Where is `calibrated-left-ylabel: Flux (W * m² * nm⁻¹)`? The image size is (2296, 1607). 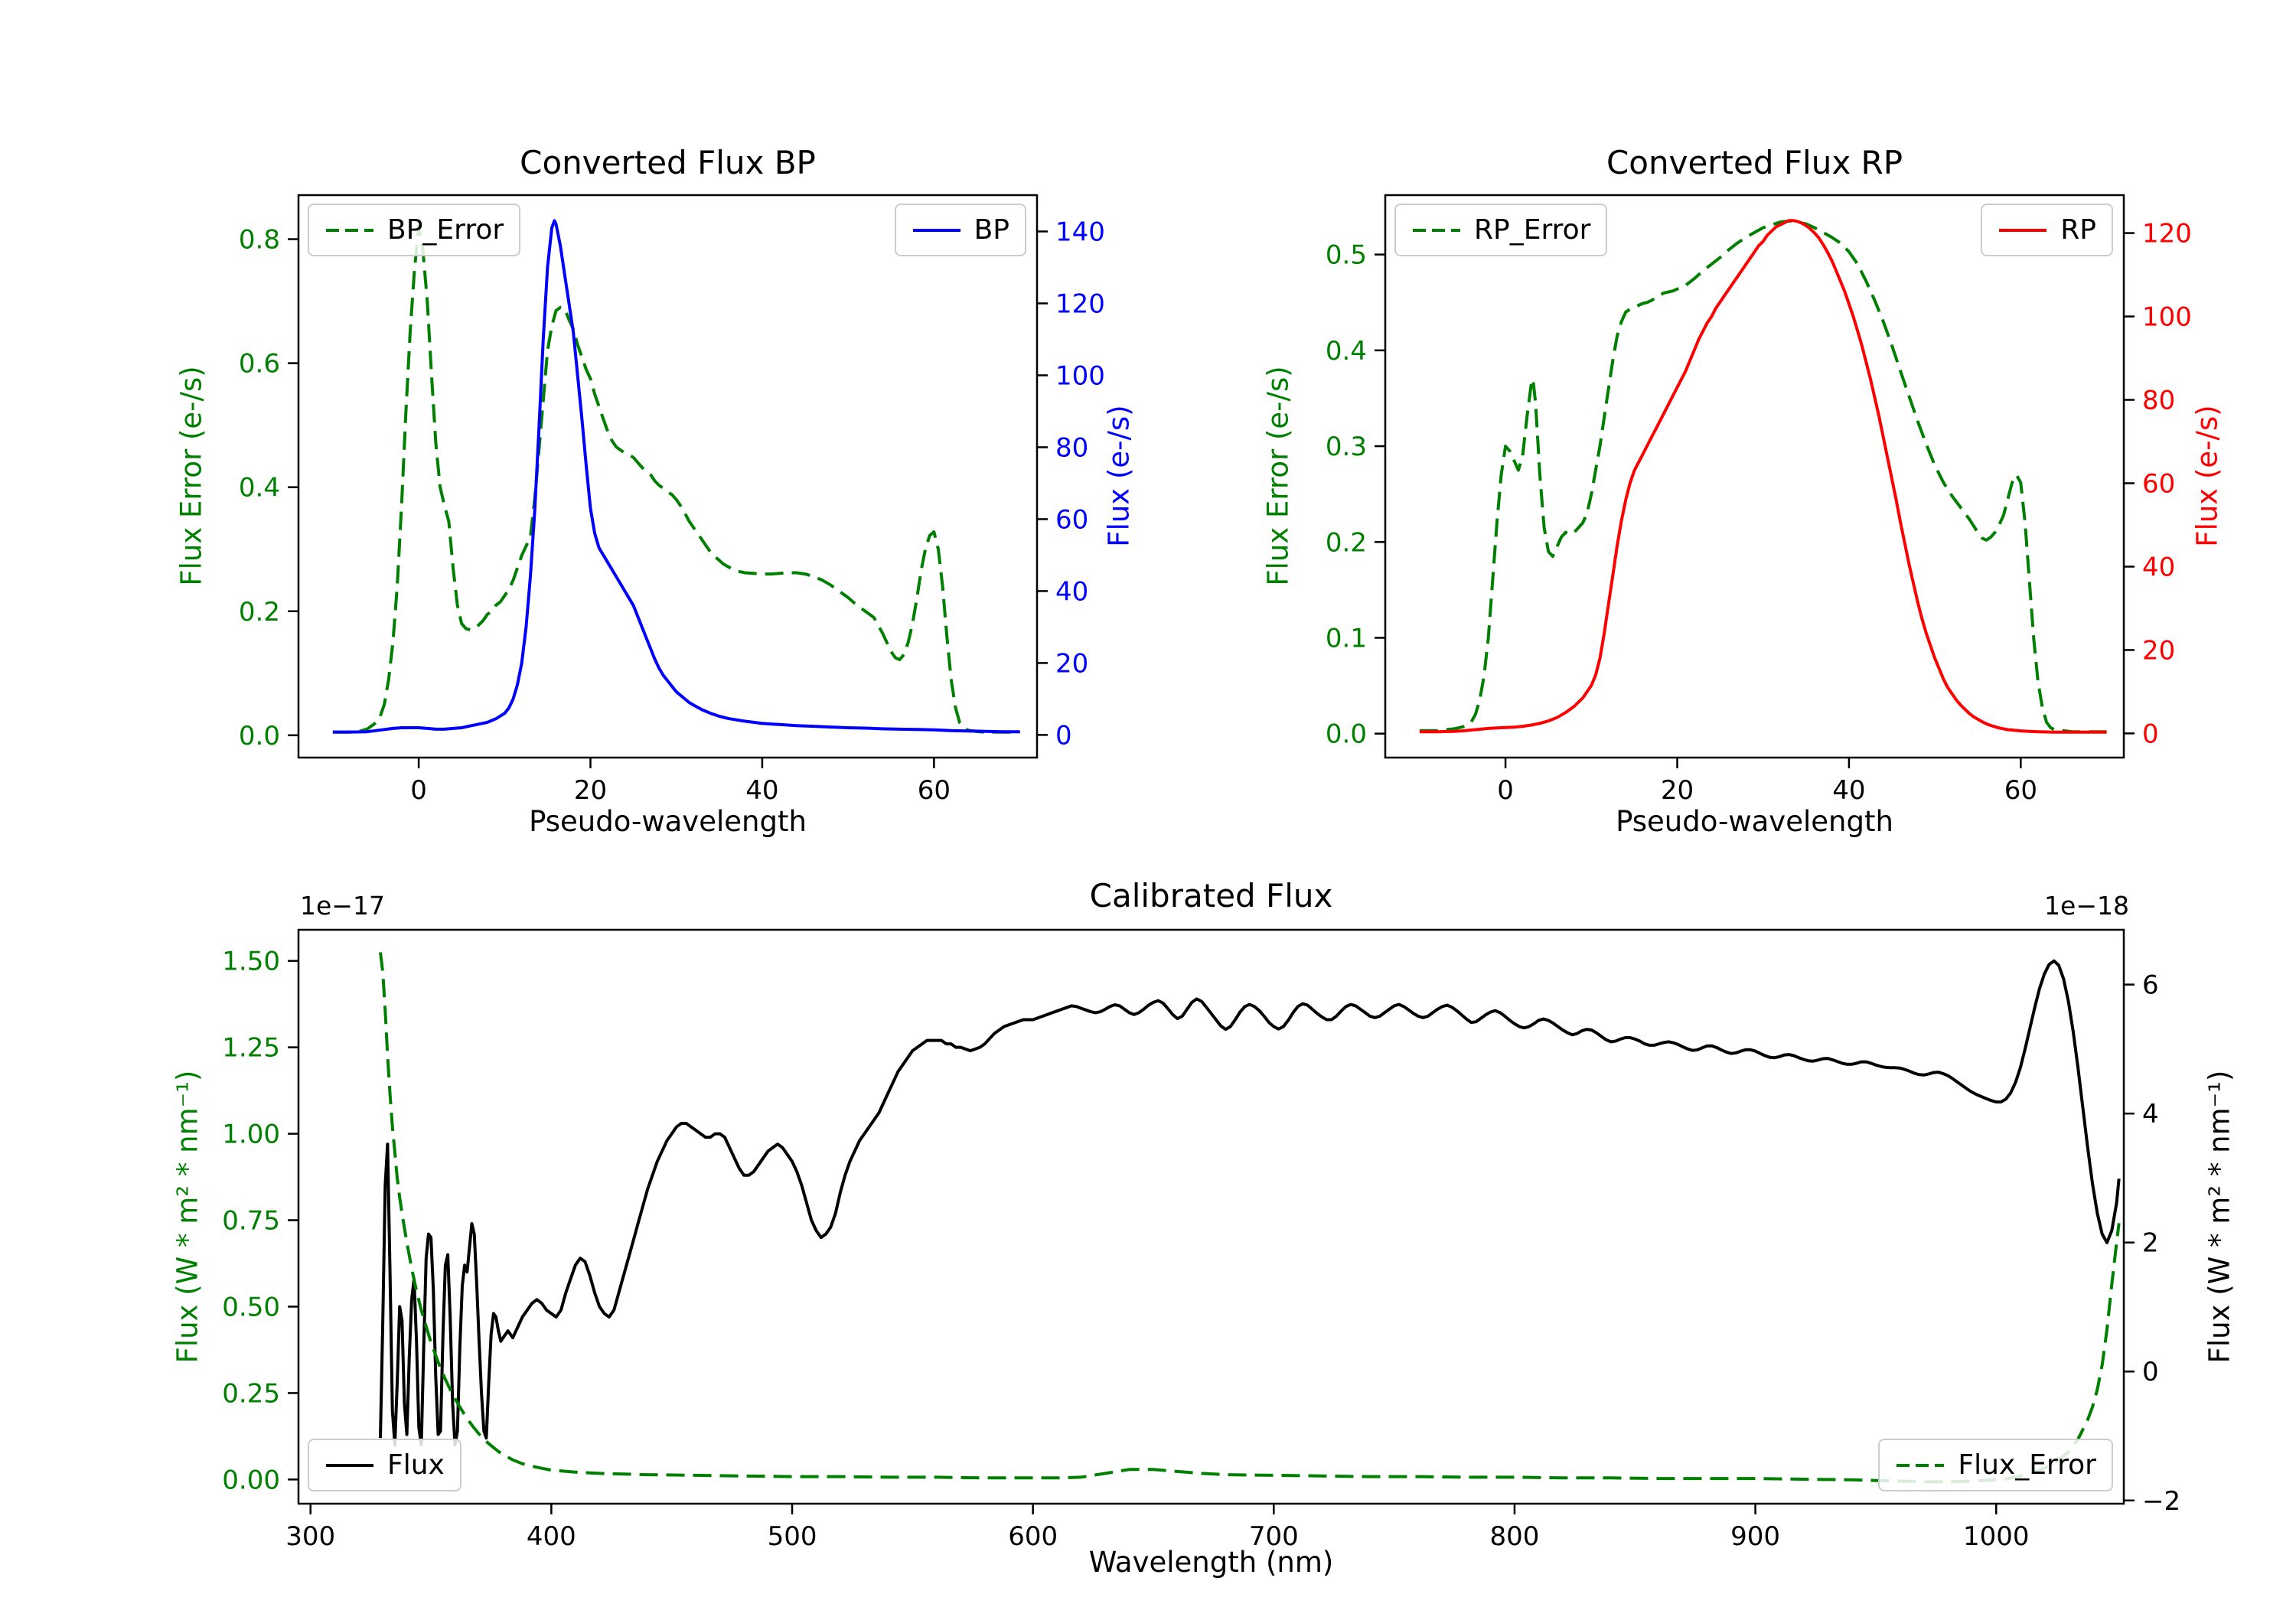 calibrated-left-ylabel: Flux (W * m² * nm⁻¹) is located at coordinates (187, 1217).